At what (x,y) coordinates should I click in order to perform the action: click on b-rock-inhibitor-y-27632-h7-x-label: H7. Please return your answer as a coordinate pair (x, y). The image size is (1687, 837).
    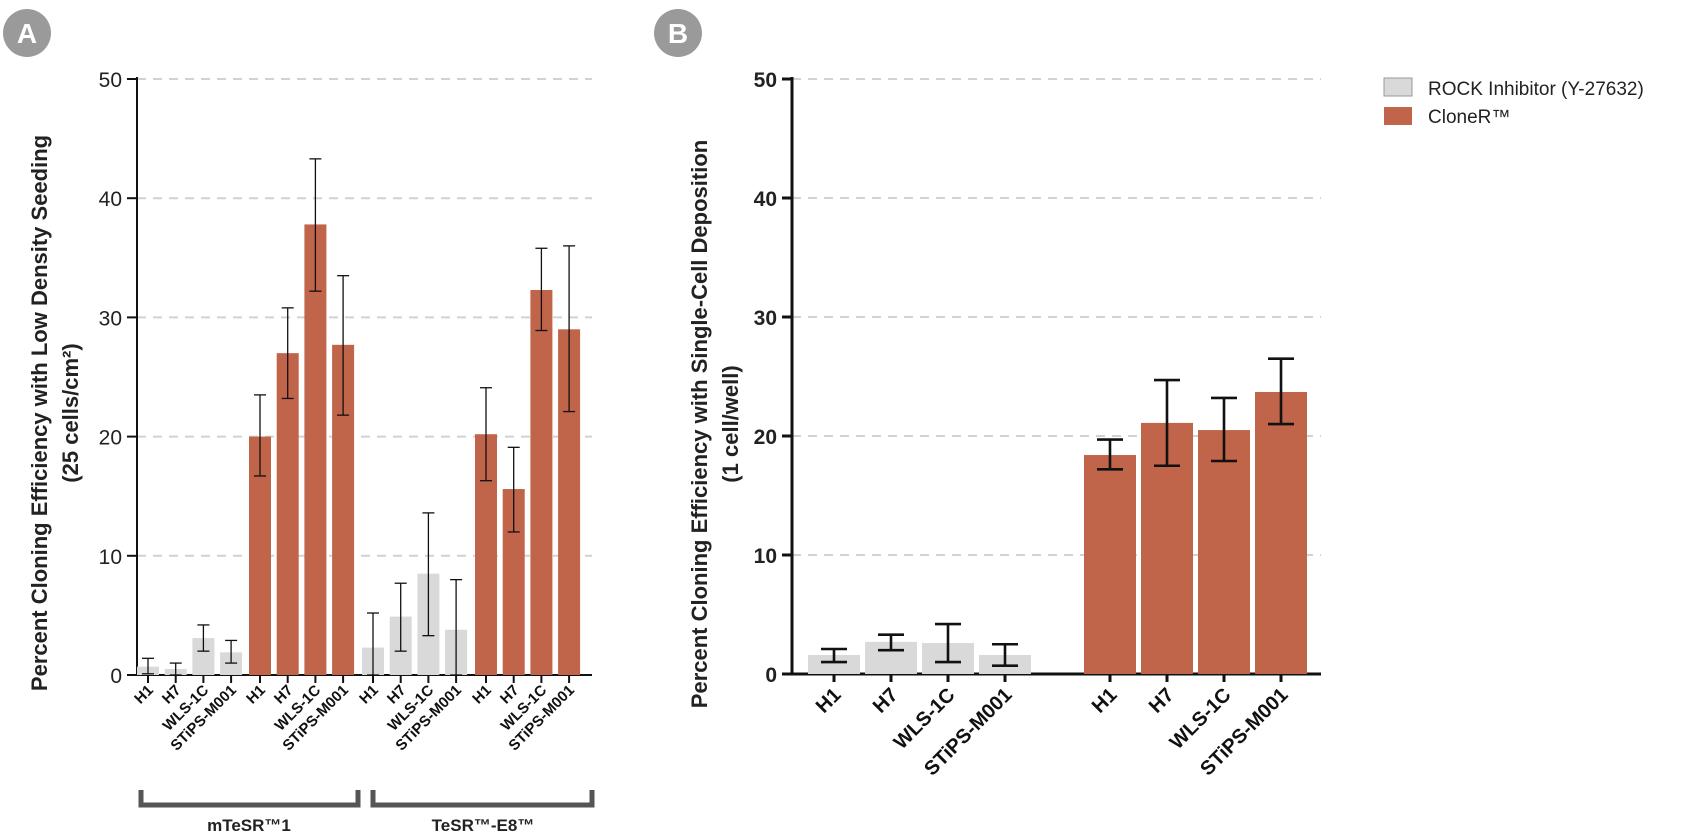
    Looking at the image, I should click on (886, 701).